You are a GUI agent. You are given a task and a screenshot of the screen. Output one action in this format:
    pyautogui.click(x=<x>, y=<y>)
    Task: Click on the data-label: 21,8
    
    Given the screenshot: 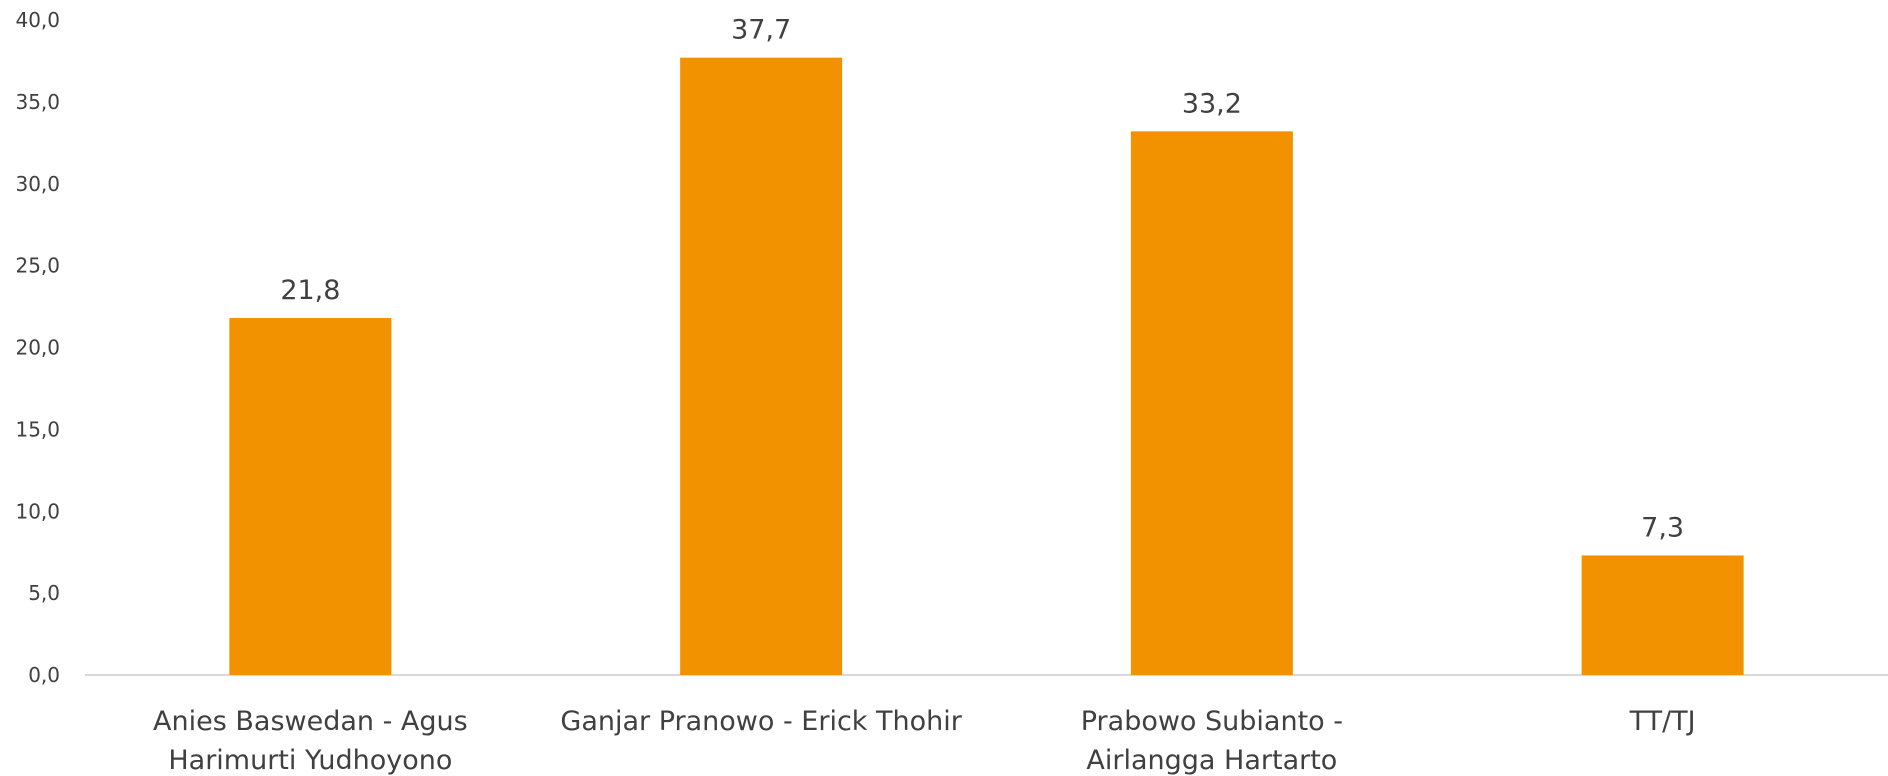 What is the action you would take?
    pyautogui.click(x=310, y=290)
    